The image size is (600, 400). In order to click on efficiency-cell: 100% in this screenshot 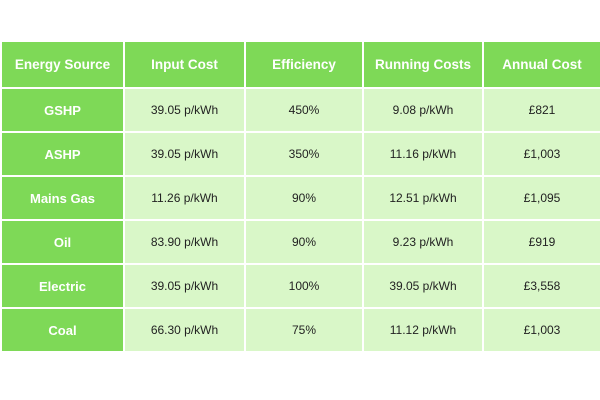, I will do `click(304, 286)`.